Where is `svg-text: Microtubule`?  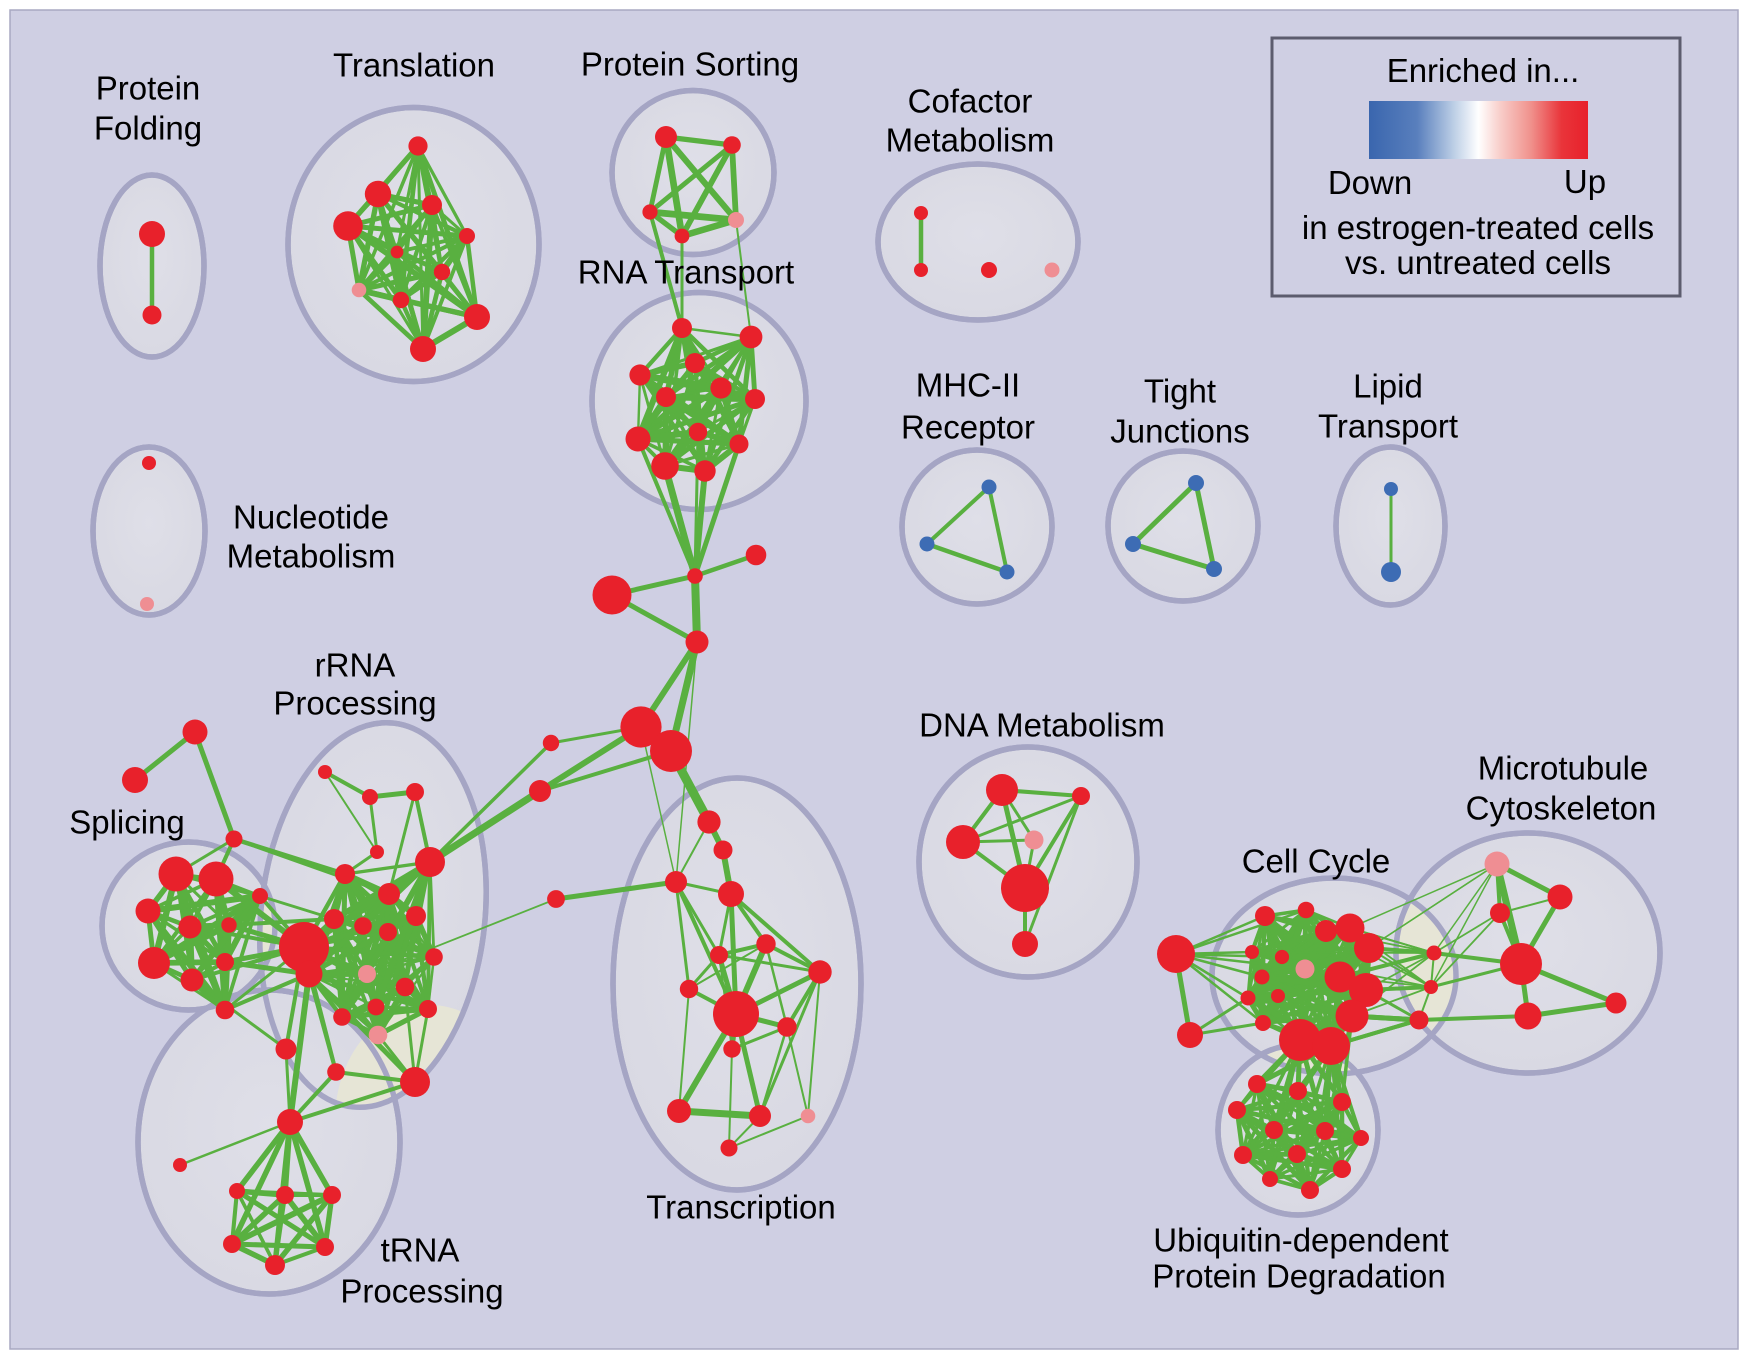 svg-text: Microtubule is located at coordinates (1563, 768).